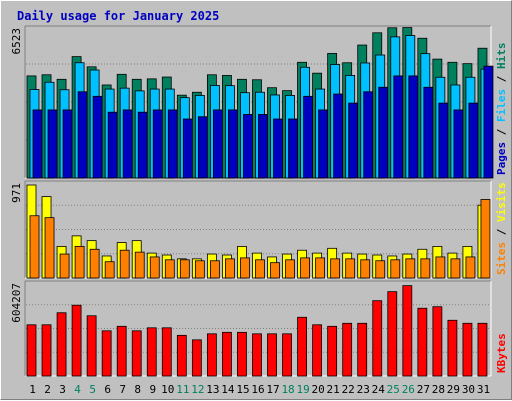 This screenshot has height=401, width=512. Describe the element at coordinates (62, 389) in the screenshot. I see `x-tick-label-day-3: 3` at that location.